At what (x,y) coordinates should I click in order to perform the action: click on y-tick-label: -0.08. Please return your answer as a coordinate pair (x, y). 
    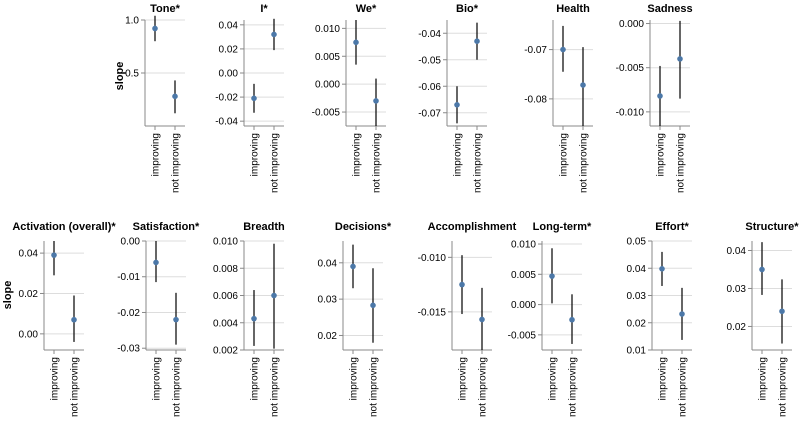
    Looking at the image, I should click on (535, 99).